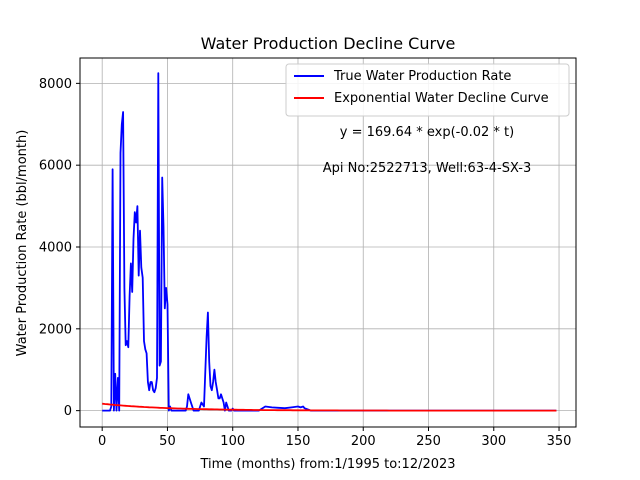 The width and height of the screenshot is (640, 480). Describe the element at coordinates (167, 441) in the screenshot. I see `x-tick-label: 50` at that location.